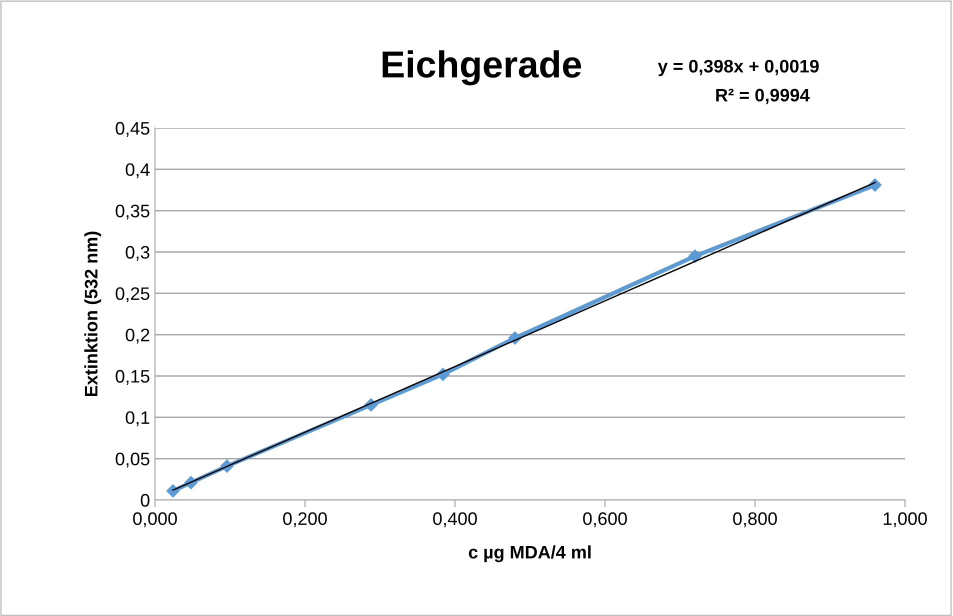  Describe the element at coordinates (482, 68) in the screenshot. I see `chart-title: Eichgerade` at that location.